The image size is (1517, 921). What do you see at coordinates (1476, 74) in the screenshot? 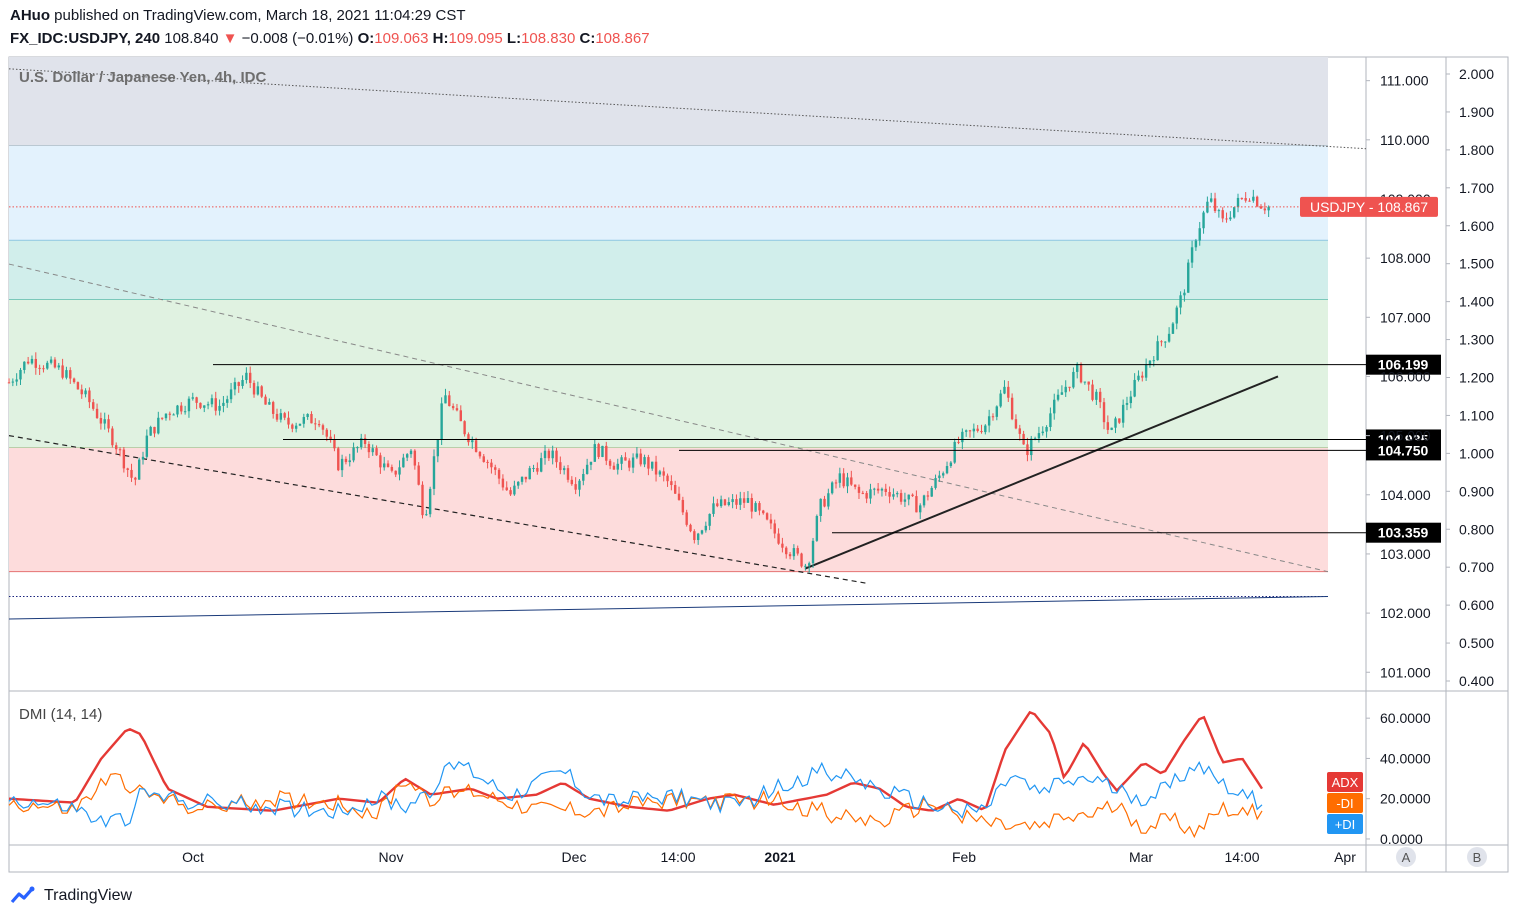
I see `secondary-tick-label: 2.000` at bounding box center [1476, 74].